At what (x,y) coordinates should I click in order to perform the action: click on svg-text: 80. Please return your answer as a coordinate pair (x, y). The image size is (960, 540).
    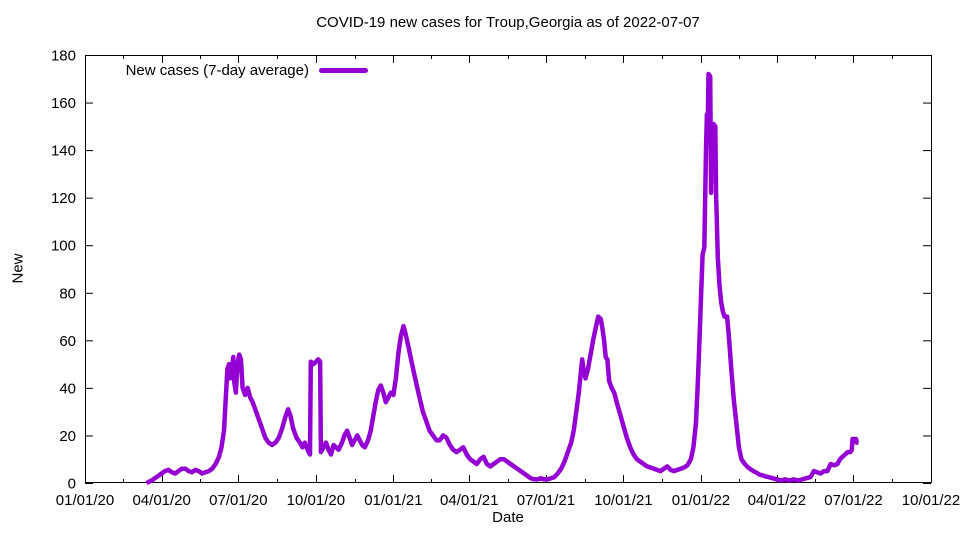
    Looking at the image, I should click on (67, 293).